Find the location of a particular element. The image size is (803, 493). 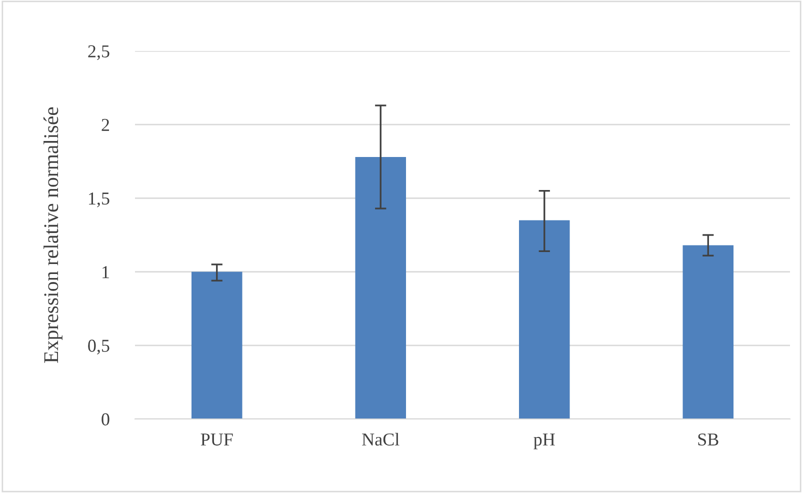

y-tick-label: 1 is located at coordinates (105, 272).